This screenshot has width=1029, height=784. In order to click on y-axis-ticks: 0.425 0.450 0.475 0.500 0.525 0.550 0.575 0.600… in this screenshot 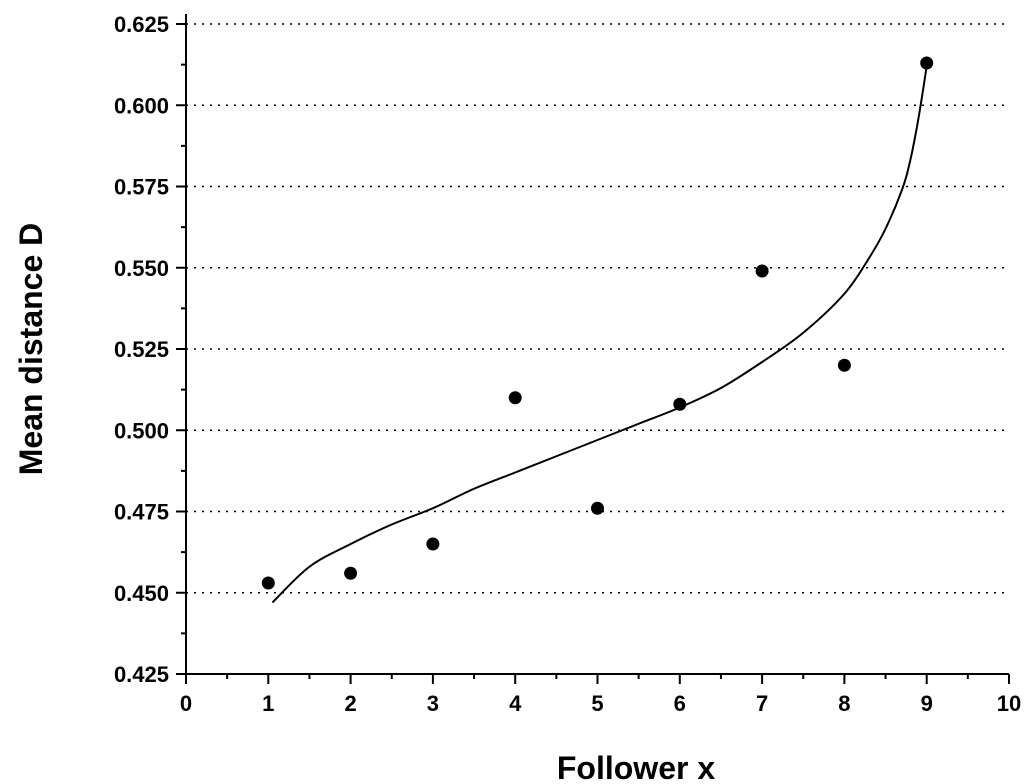, I will do `click(150, 349)`.